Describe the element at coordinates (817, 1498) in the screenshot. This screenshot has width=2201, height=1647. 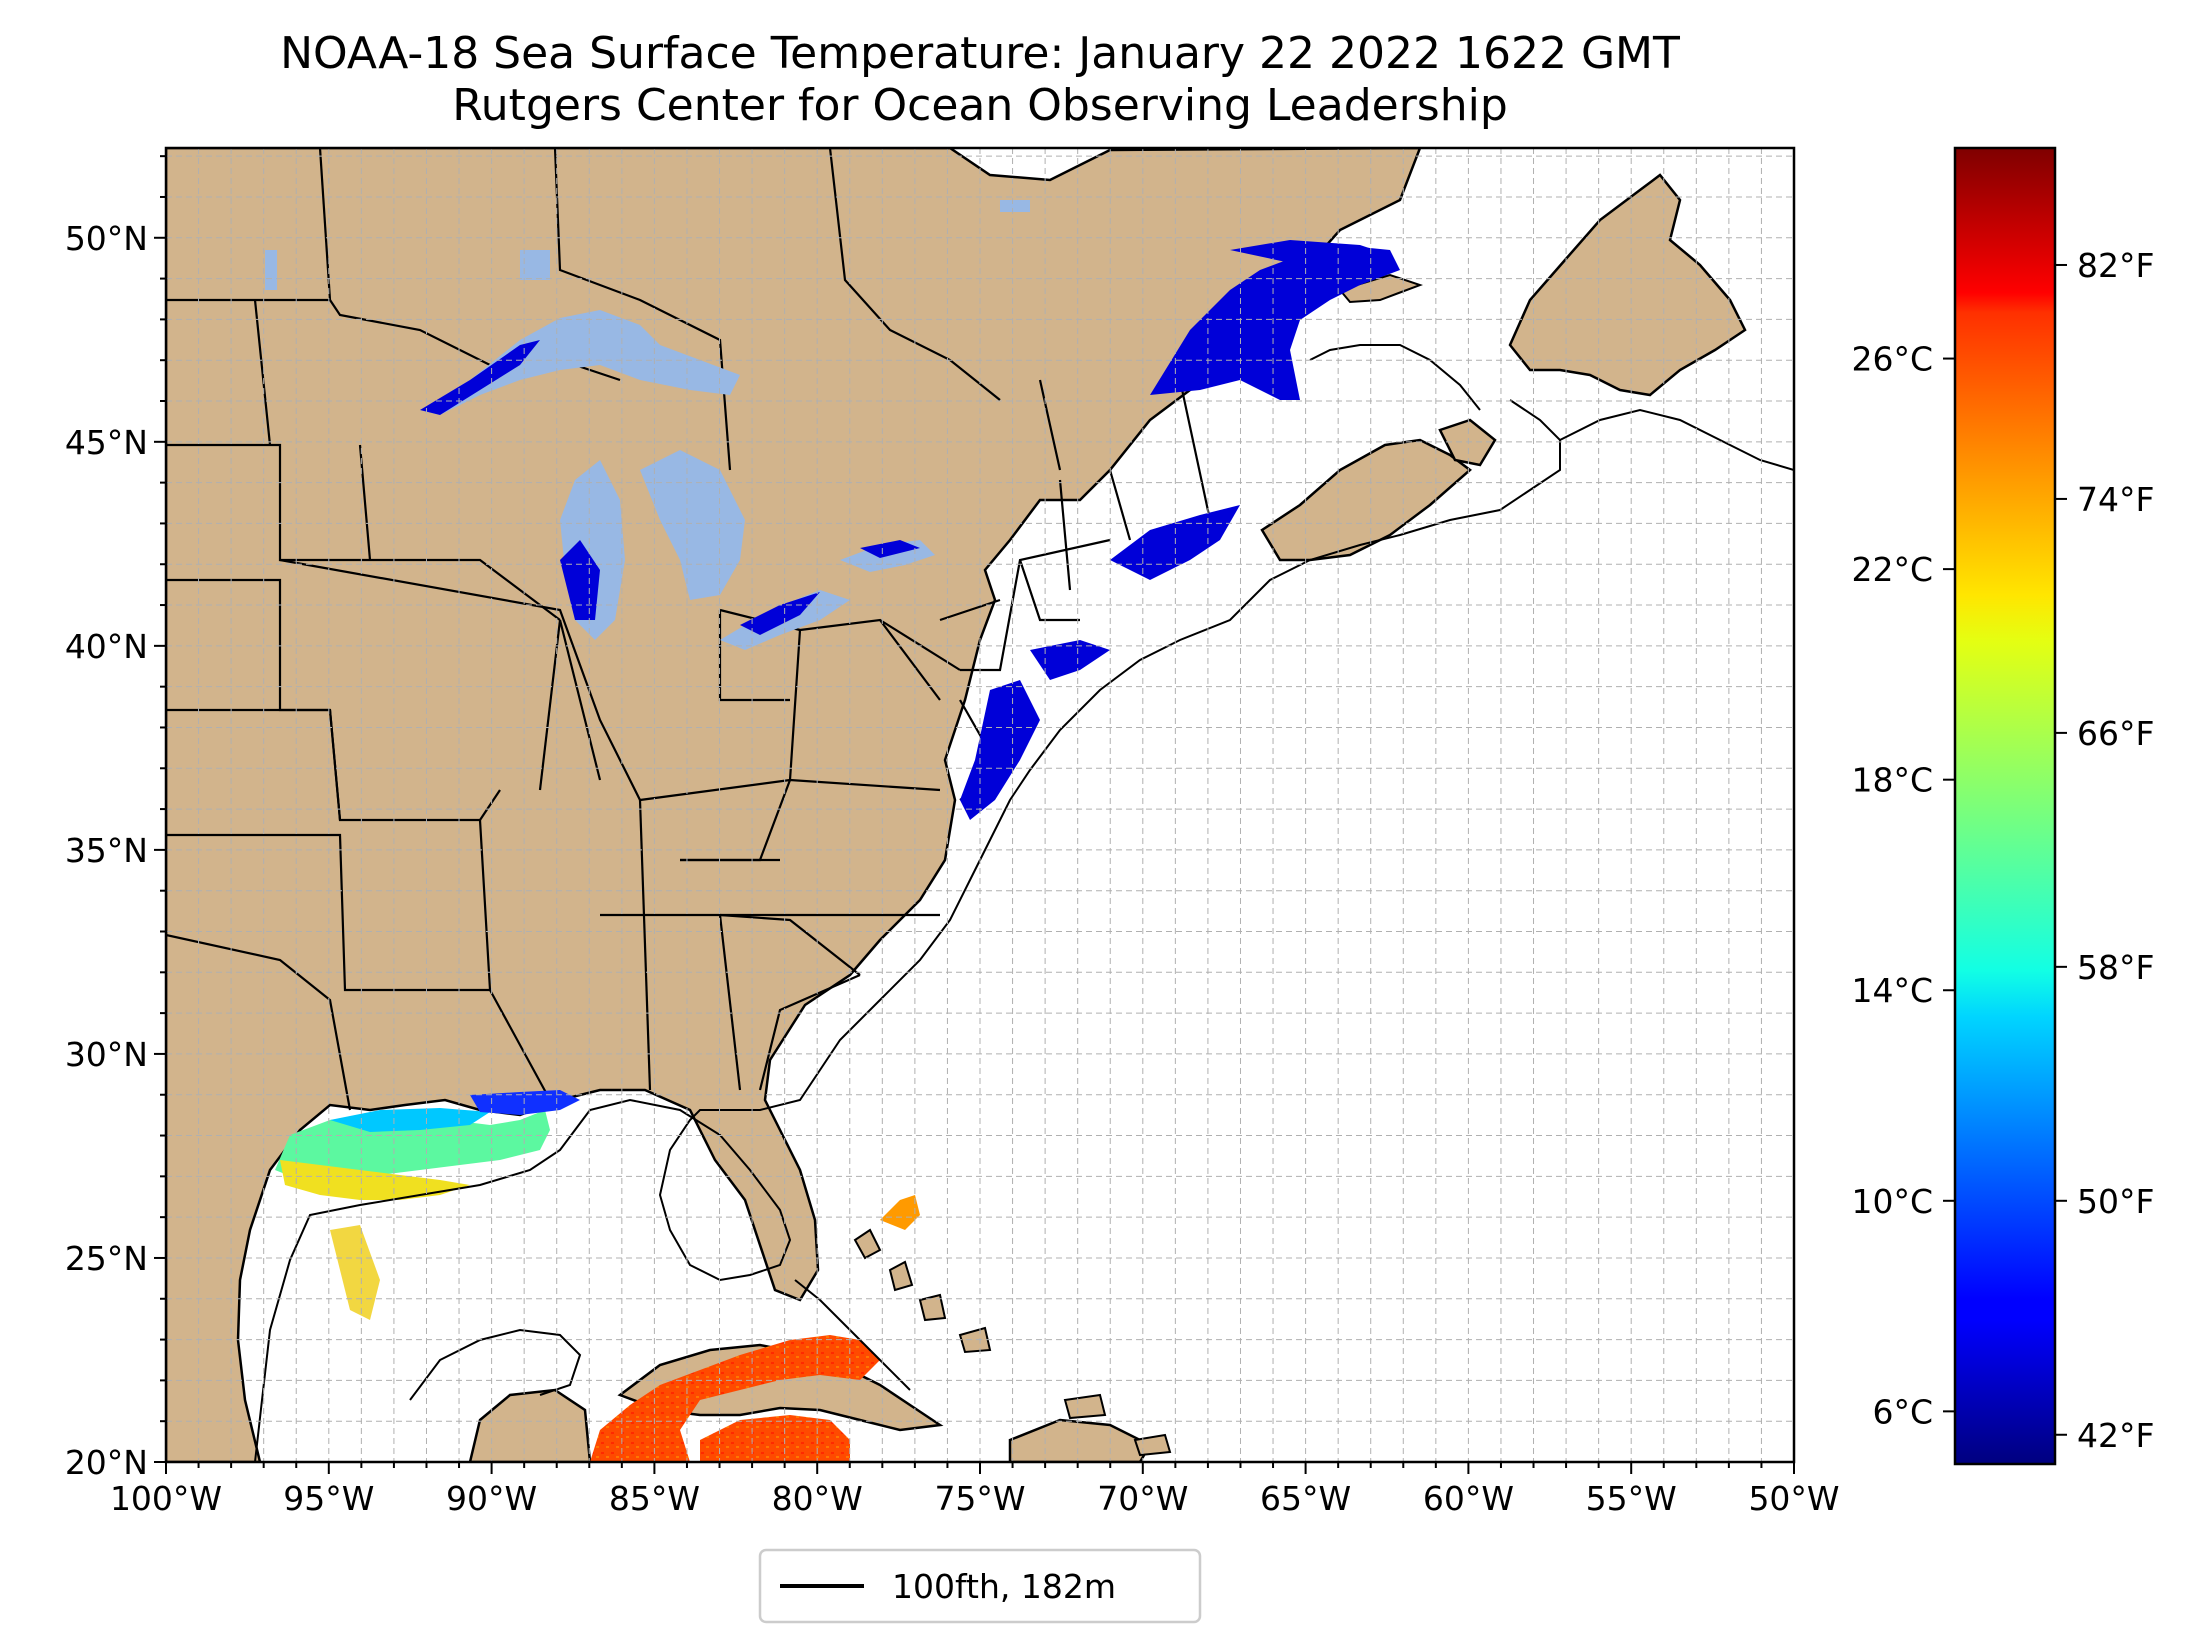
I see `lon-tick-label: 80°W` at that location.